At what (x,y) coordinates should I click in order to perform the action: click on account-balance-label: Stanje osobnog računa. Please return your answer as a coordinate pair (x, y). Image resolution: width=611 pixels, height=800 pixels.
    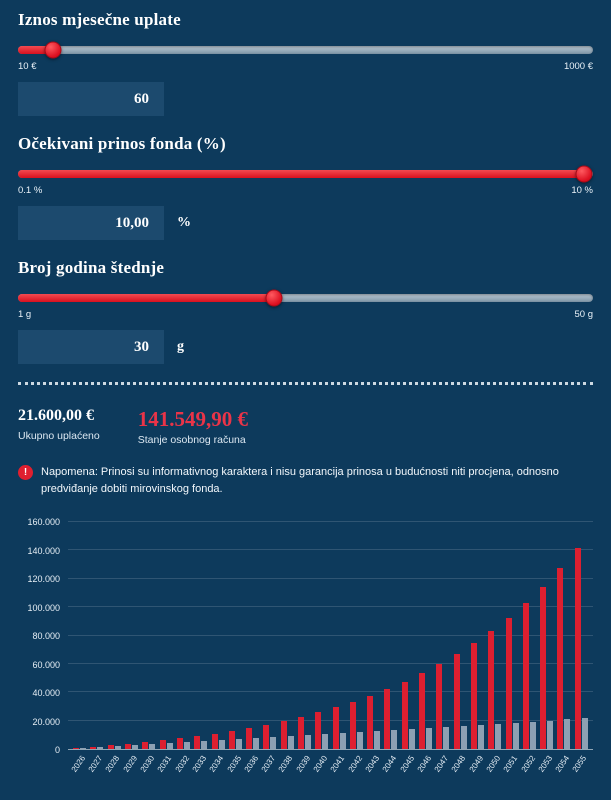
    Looking at the image, I should click on (191, 440).